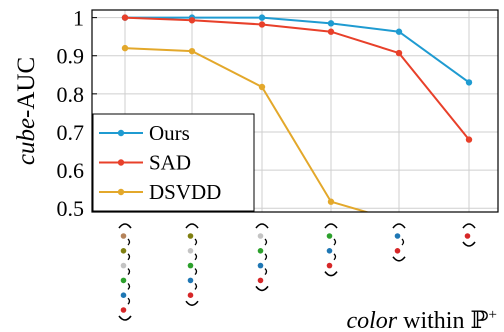  What do you see at coordinates (71, 94) in the screenshot?
I see `y-tick-label: 0.8` at bounding box center [71, 94].